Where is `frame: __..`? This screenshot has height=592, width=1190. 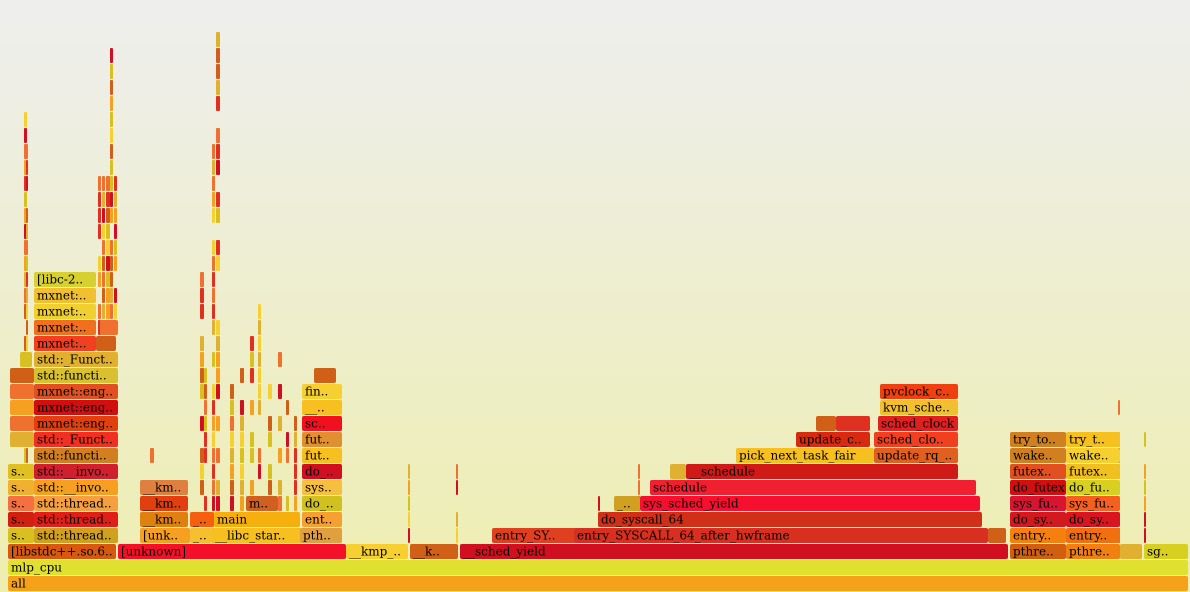 frame: __.. is located at coordinates (322, 407).